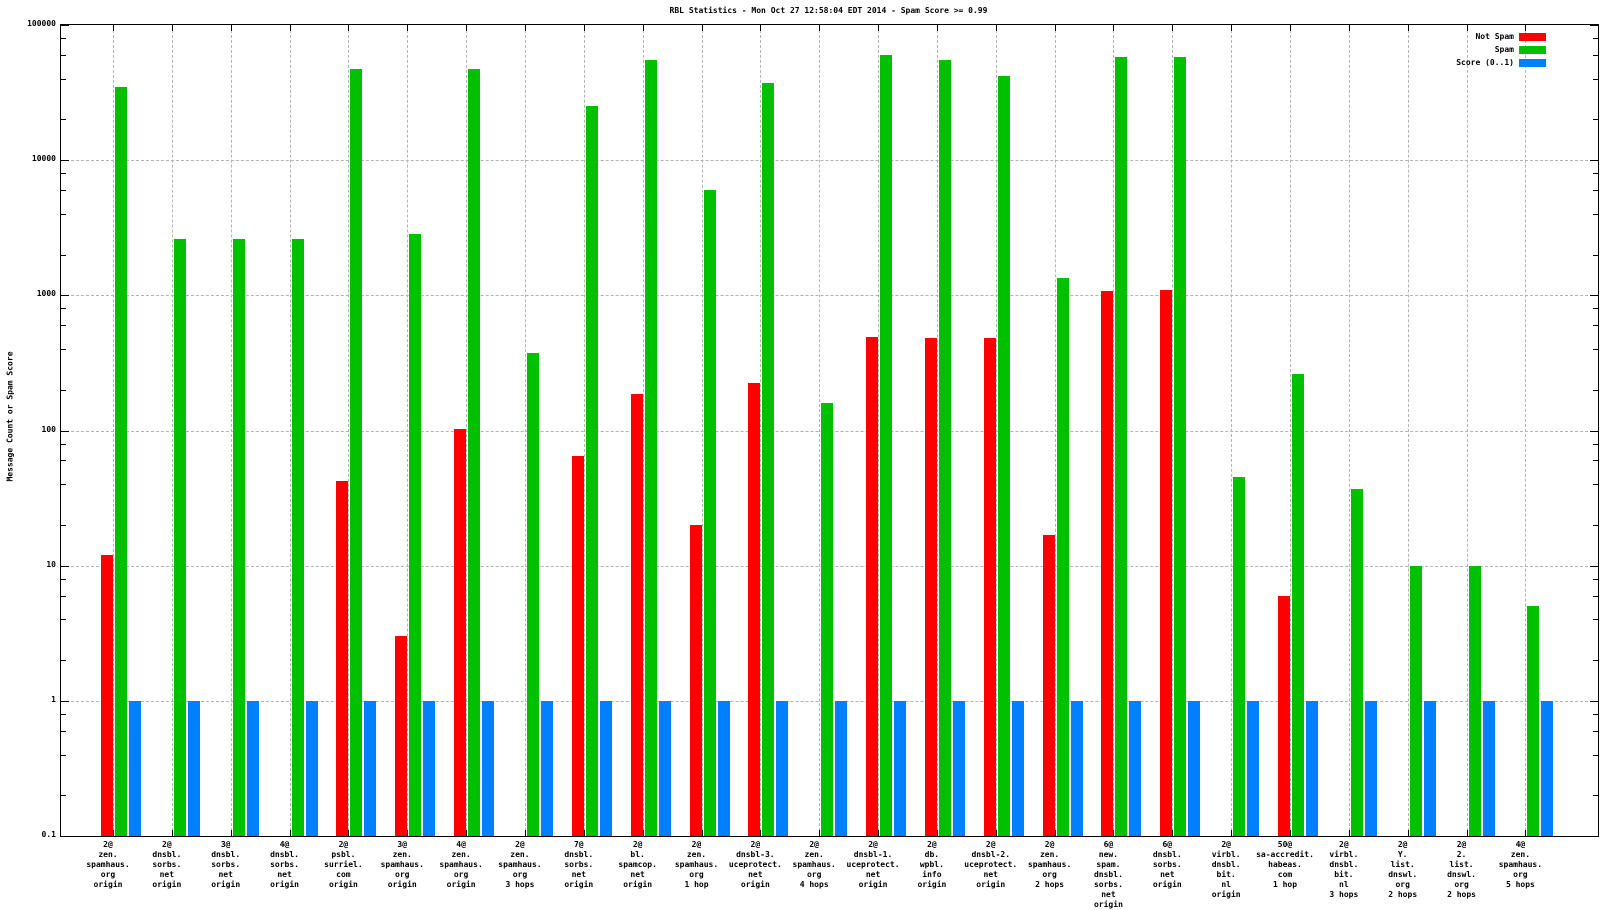  I want to click on x-category-label-line: dnsbl-2., so click(991, 854).